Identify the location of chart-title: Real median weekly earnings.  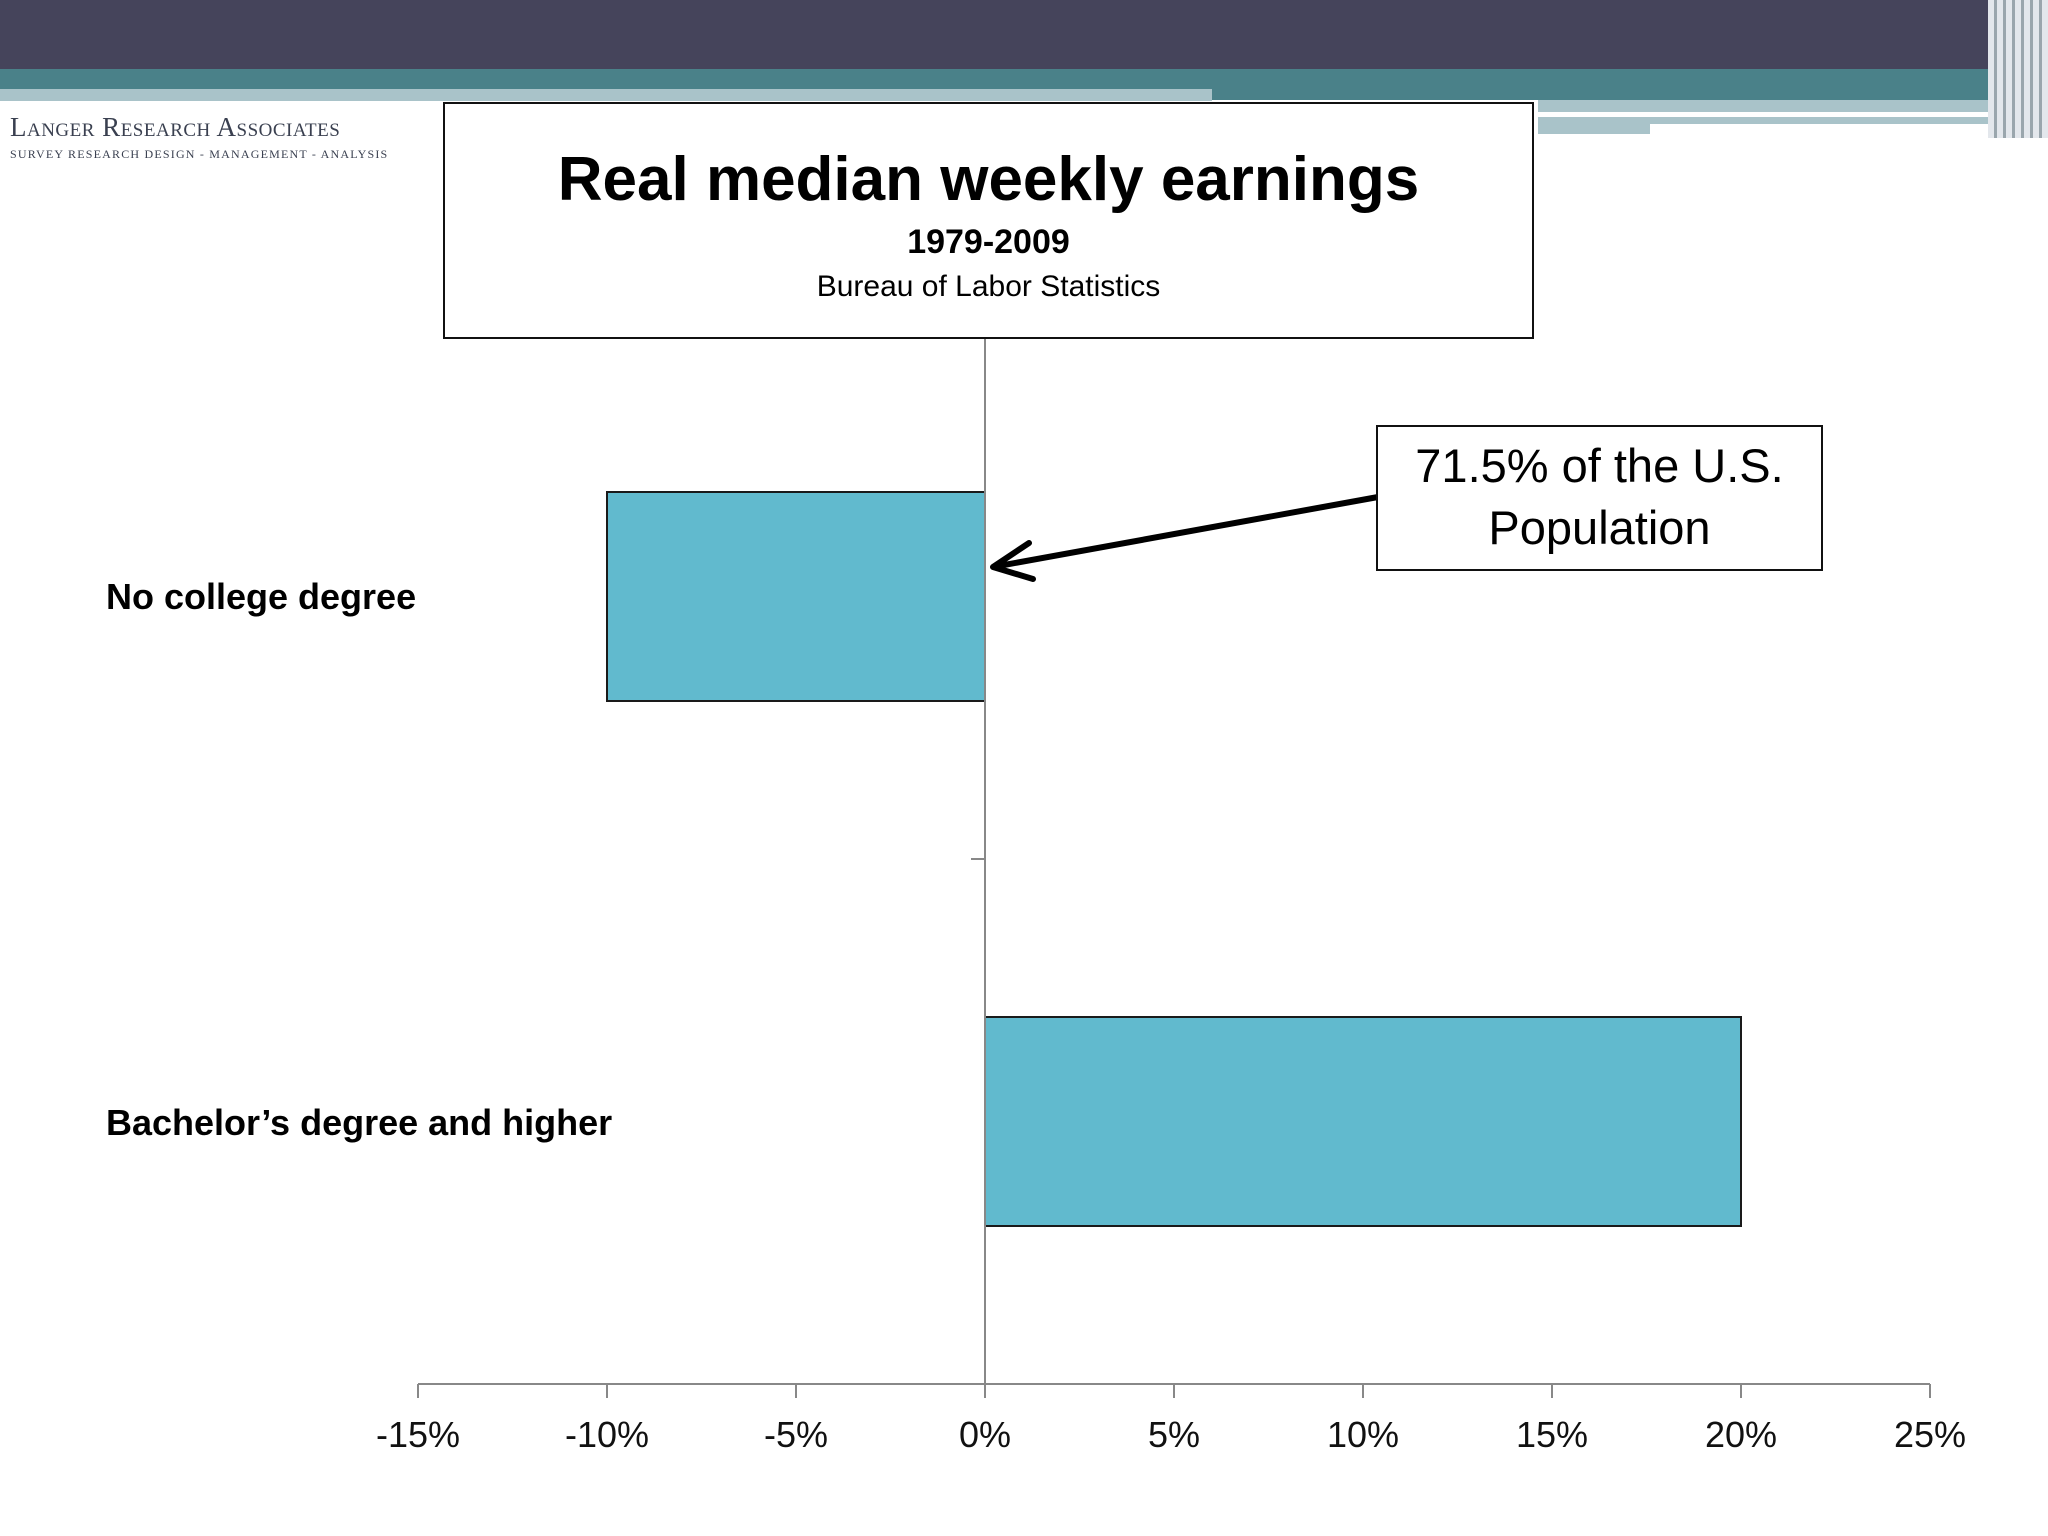
(988, 179).